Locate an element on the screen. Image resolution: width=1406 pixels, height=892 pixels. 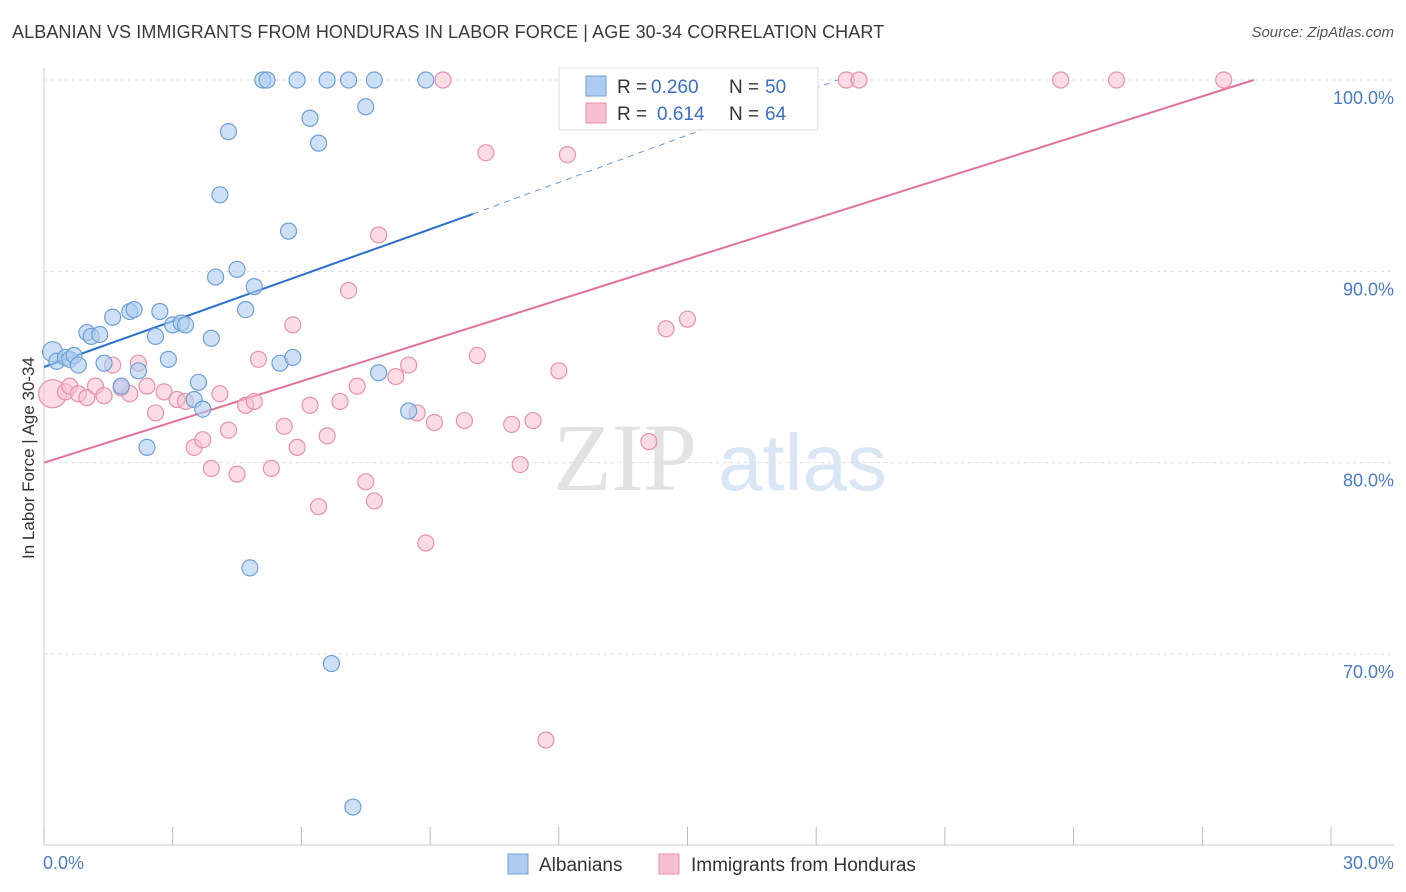
legend-n-value-2: 64 is located at coordinates (776, 114).